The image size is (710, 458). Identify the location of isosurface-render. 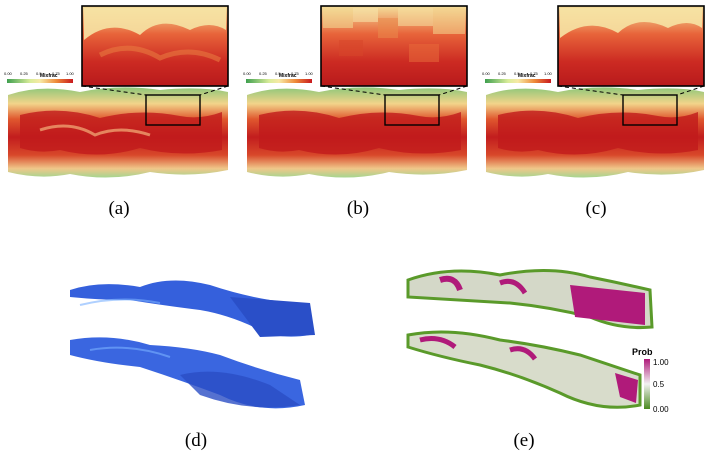
(192, 344).